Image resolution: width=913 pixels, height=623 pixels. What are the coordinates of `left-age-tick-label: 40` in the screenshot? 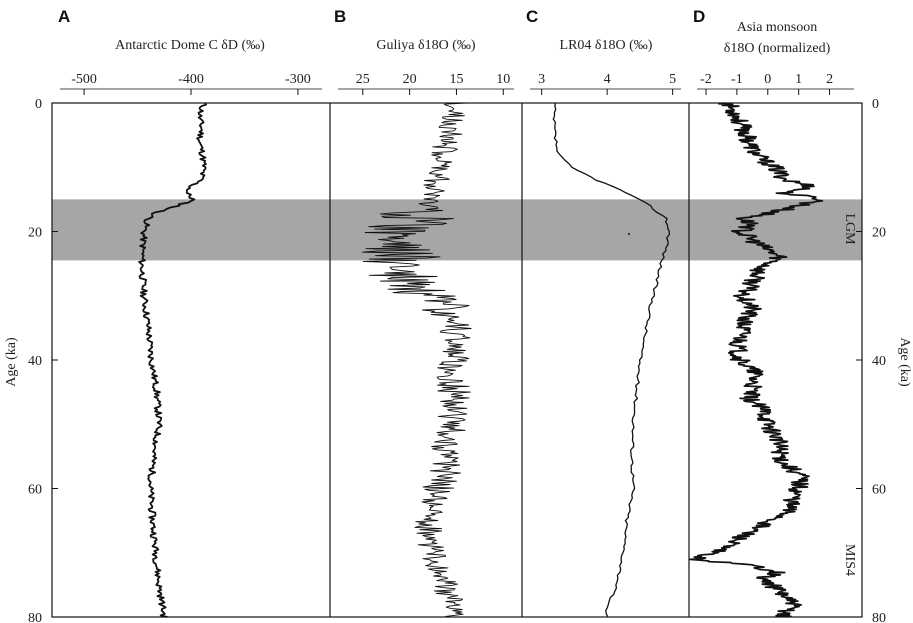 It's located at (35, 361).